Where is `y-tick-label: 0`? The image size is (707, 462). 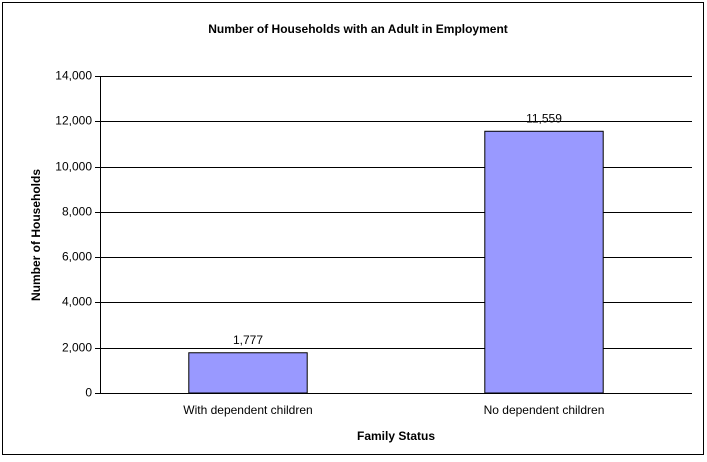
y-tick-label: 0 is located at coordinates (88, 393).